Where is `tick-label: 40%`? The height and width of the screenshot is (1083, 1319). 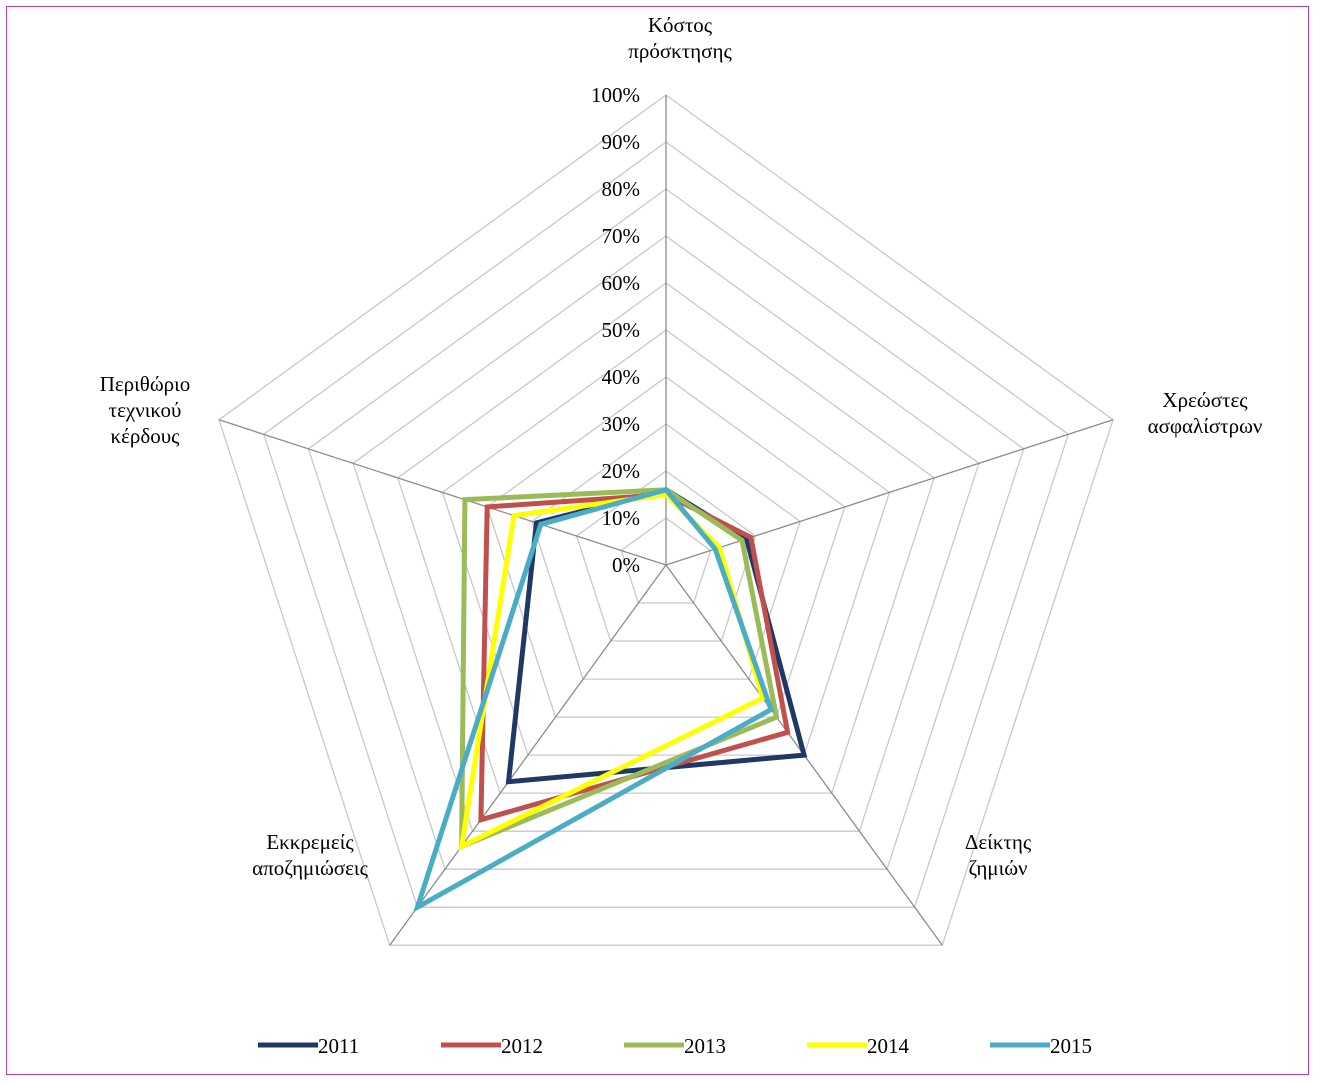
tick-label: 40% is located at coordinates (621, 377).